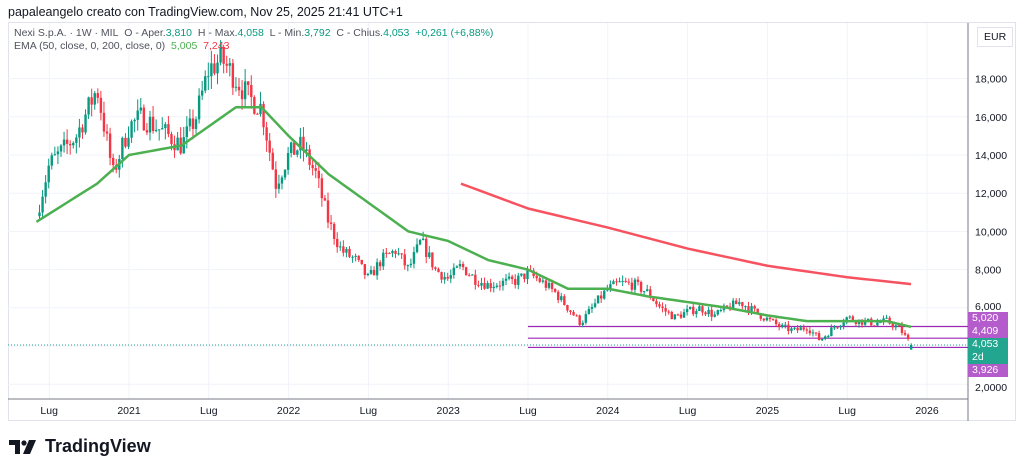  Describe the element at coordinates (995, 37) in the screenshot. I see `currency-button: EUR` at that location.